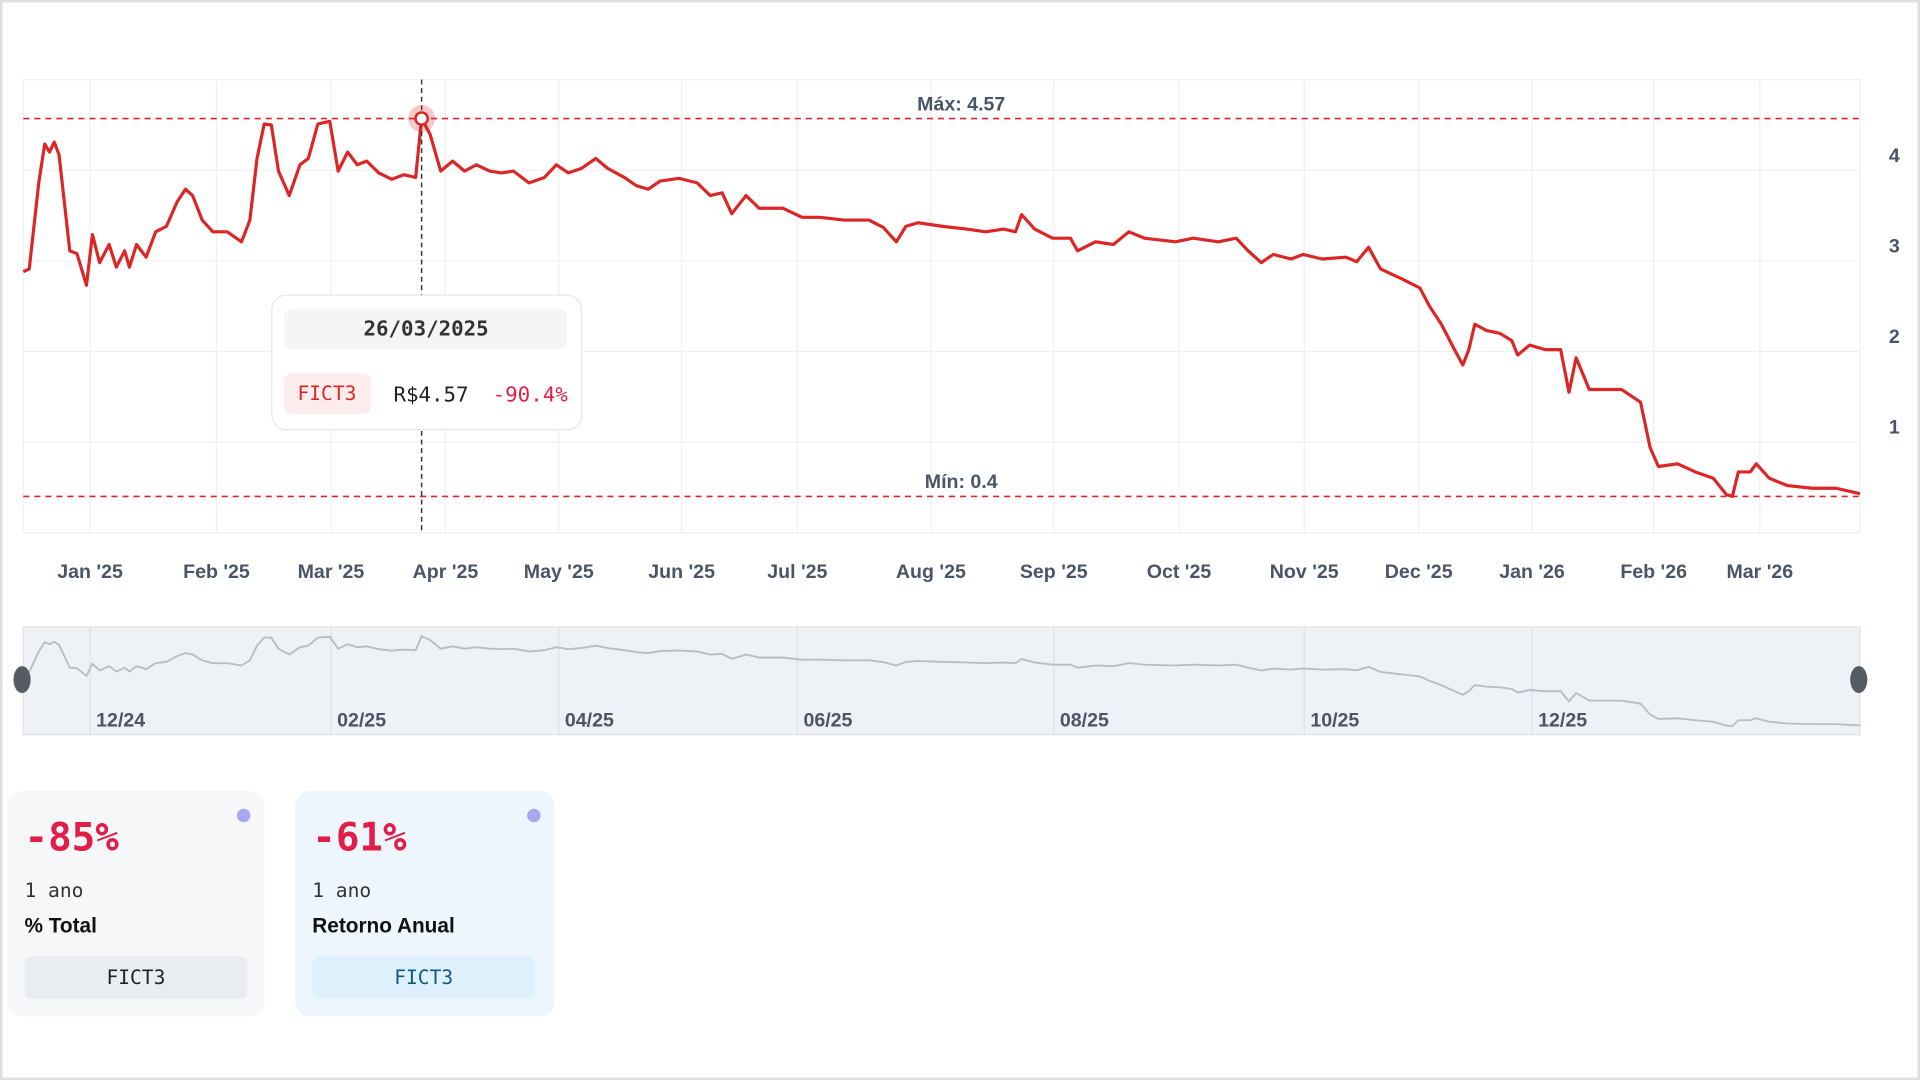  Describe the element at coordinates (1653, 572) in the screenshot. I see `x-tick-label: Feb '26` at that location.